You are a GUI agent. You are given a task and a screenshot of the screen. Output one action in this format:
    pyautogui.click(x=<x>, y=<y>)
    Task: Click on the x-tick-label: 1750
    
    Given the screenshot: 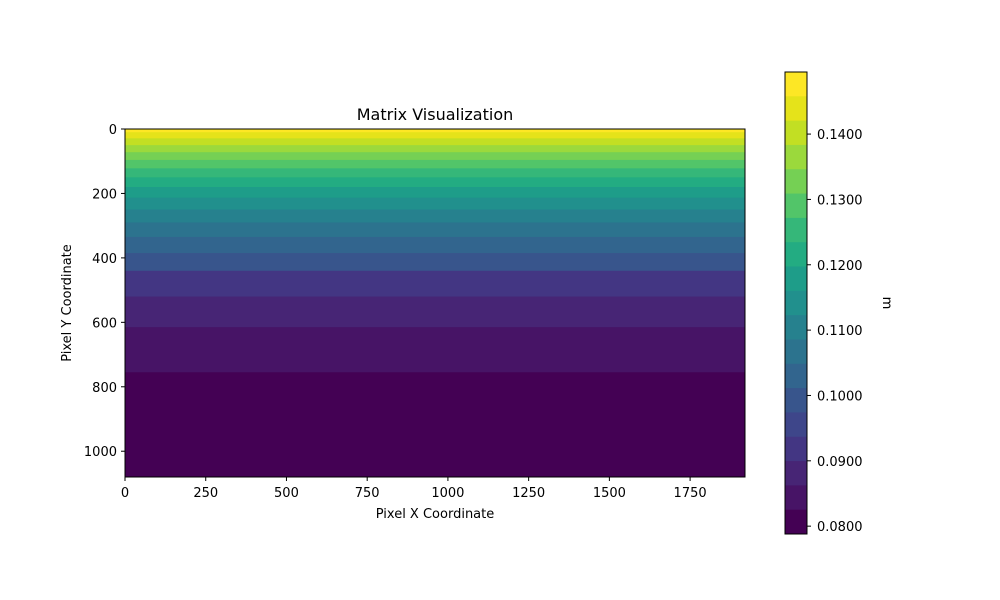 What is the action you would take?
    pyautogui.click(x=690, y=493)
    